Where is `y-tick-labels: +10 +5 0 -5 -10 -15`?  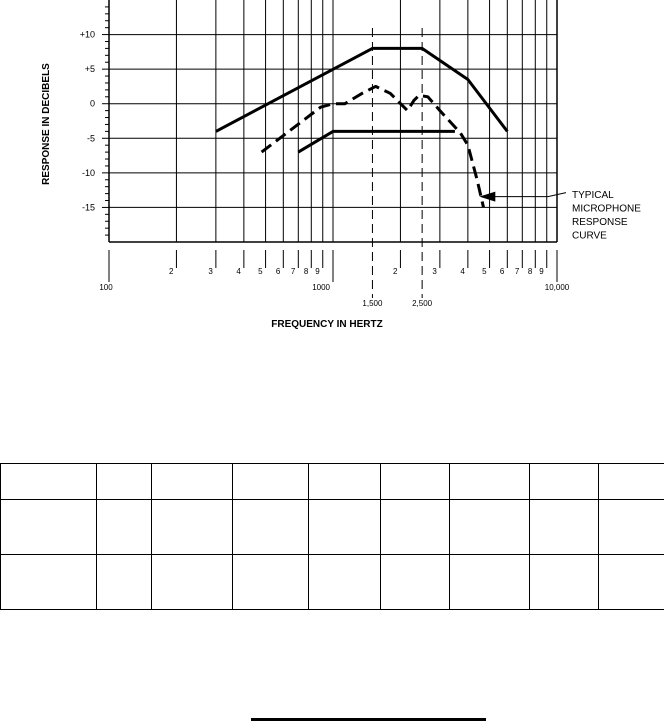
y-tick-labels: +10 +5 0 -5 -10 -15 is located at coordinates (87, 121).